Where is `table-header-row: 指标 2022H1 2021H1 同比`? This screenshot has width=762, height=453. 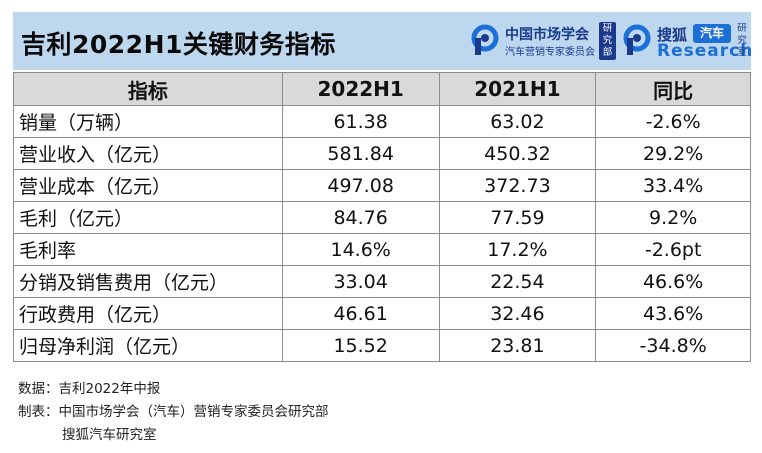
table-header-row: 指标 2022H1 2021H1 同比 is located at coordinates (382, 89).